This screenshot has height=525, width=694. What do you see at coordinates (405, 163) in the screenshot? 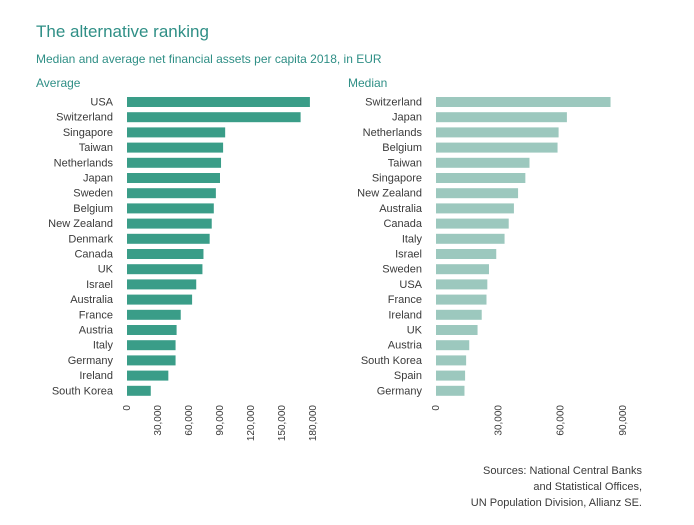
I see `median-category-label: Taiwan` at bounding box center [405, 163].